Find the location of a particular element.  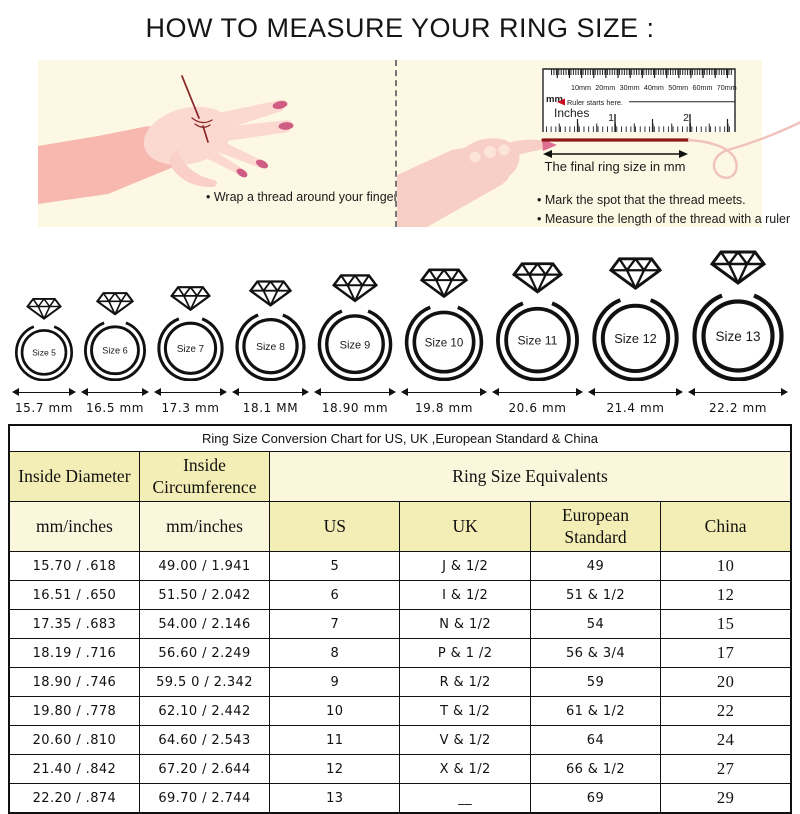

ring-size-label: Size 5 is located at coordinates (44, 353).